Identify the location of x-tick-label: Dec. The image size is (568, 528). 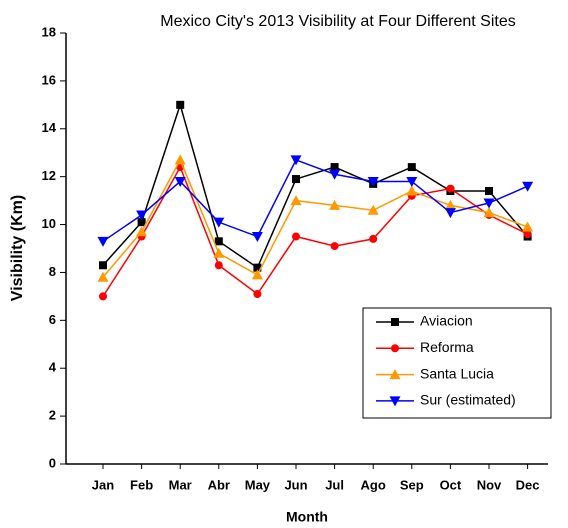
(528, 484).